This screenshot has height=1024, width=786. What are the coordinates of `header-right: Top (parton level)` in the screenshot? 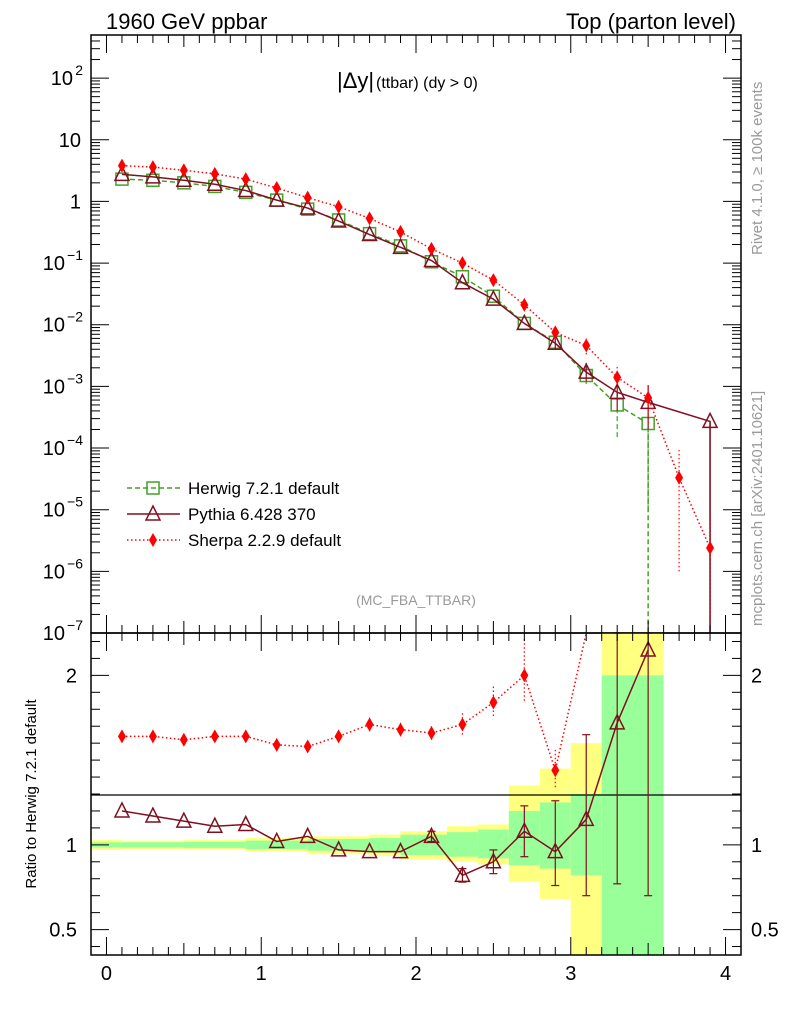 It's located at (651, 21).